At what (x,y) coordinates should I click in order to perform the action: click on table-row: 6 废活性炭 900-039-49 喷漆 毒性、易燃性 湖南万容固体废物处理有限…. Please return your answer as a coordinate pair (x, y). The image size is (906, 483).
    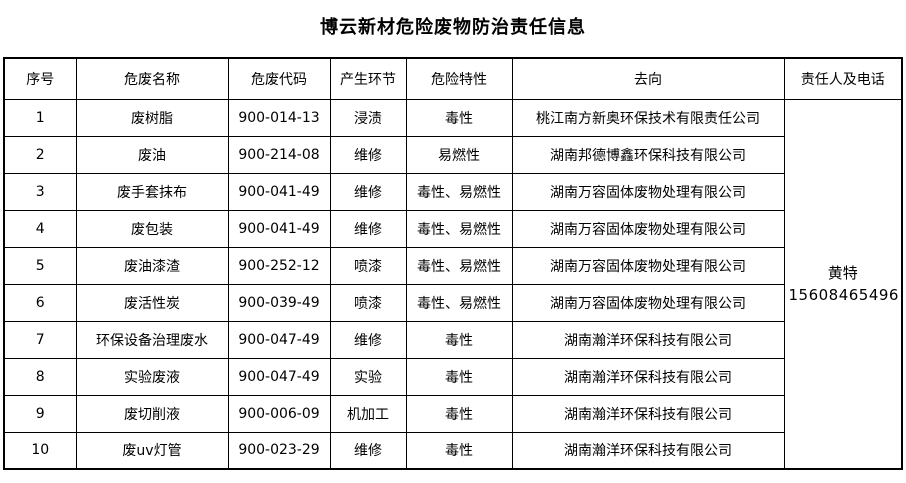
    Looking at the image, I should click on (452, 302).